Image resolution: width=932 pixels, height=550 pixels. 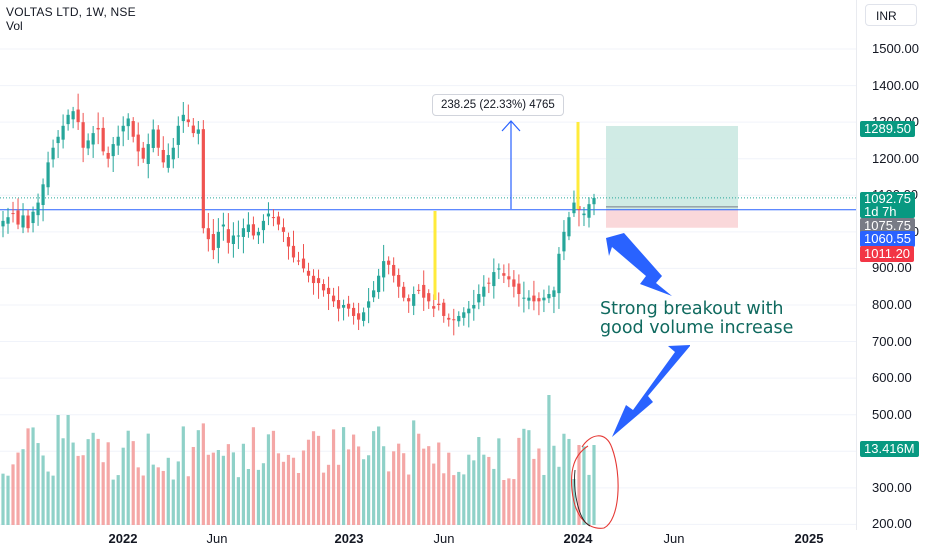 What do you see at coordinates (892, 378) in the screenshot?
I see `price-tick-label: 600.00` at bounding box center [892, 378].